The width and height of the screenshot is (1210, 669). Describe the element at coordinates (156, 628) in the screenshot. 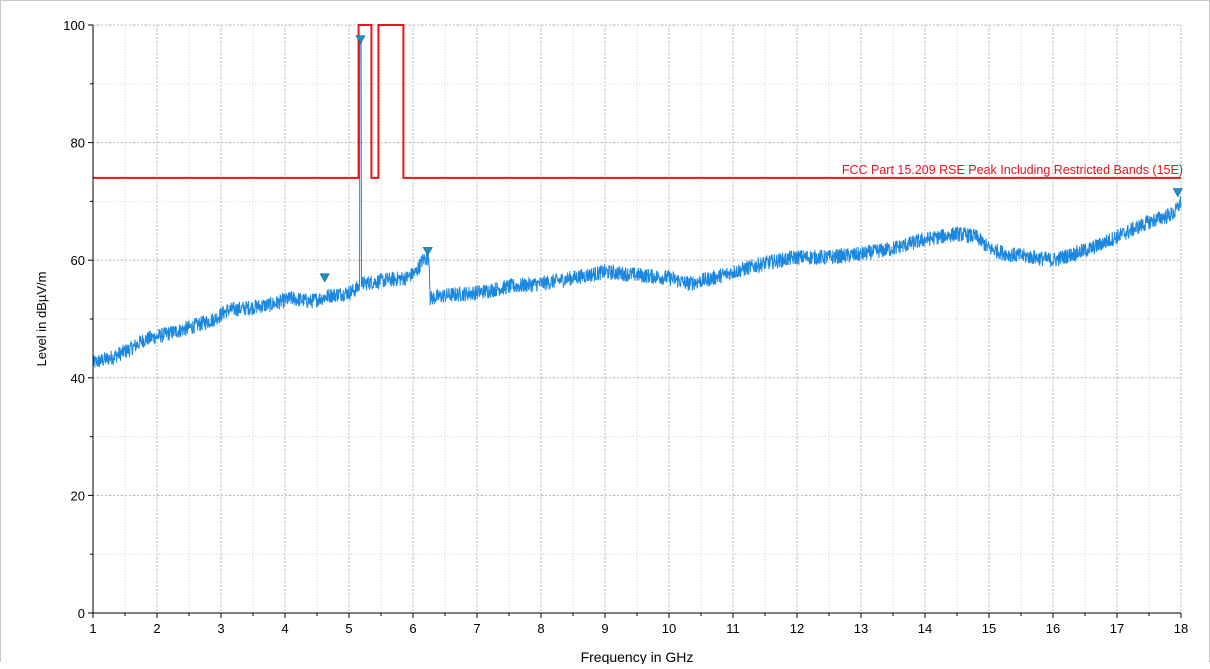

I see `x-tick-label: 2` at that location.